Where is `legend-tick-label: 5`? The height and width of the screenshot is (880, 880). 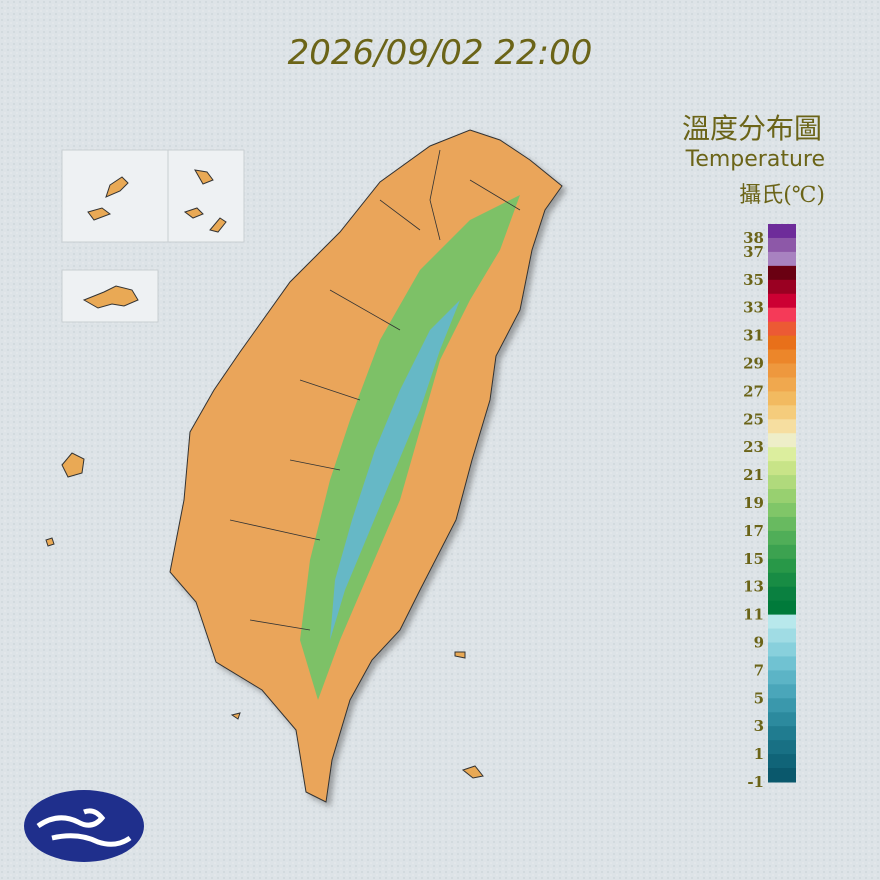 legend-tick-label: 5 is located at coordinates (759, 698).